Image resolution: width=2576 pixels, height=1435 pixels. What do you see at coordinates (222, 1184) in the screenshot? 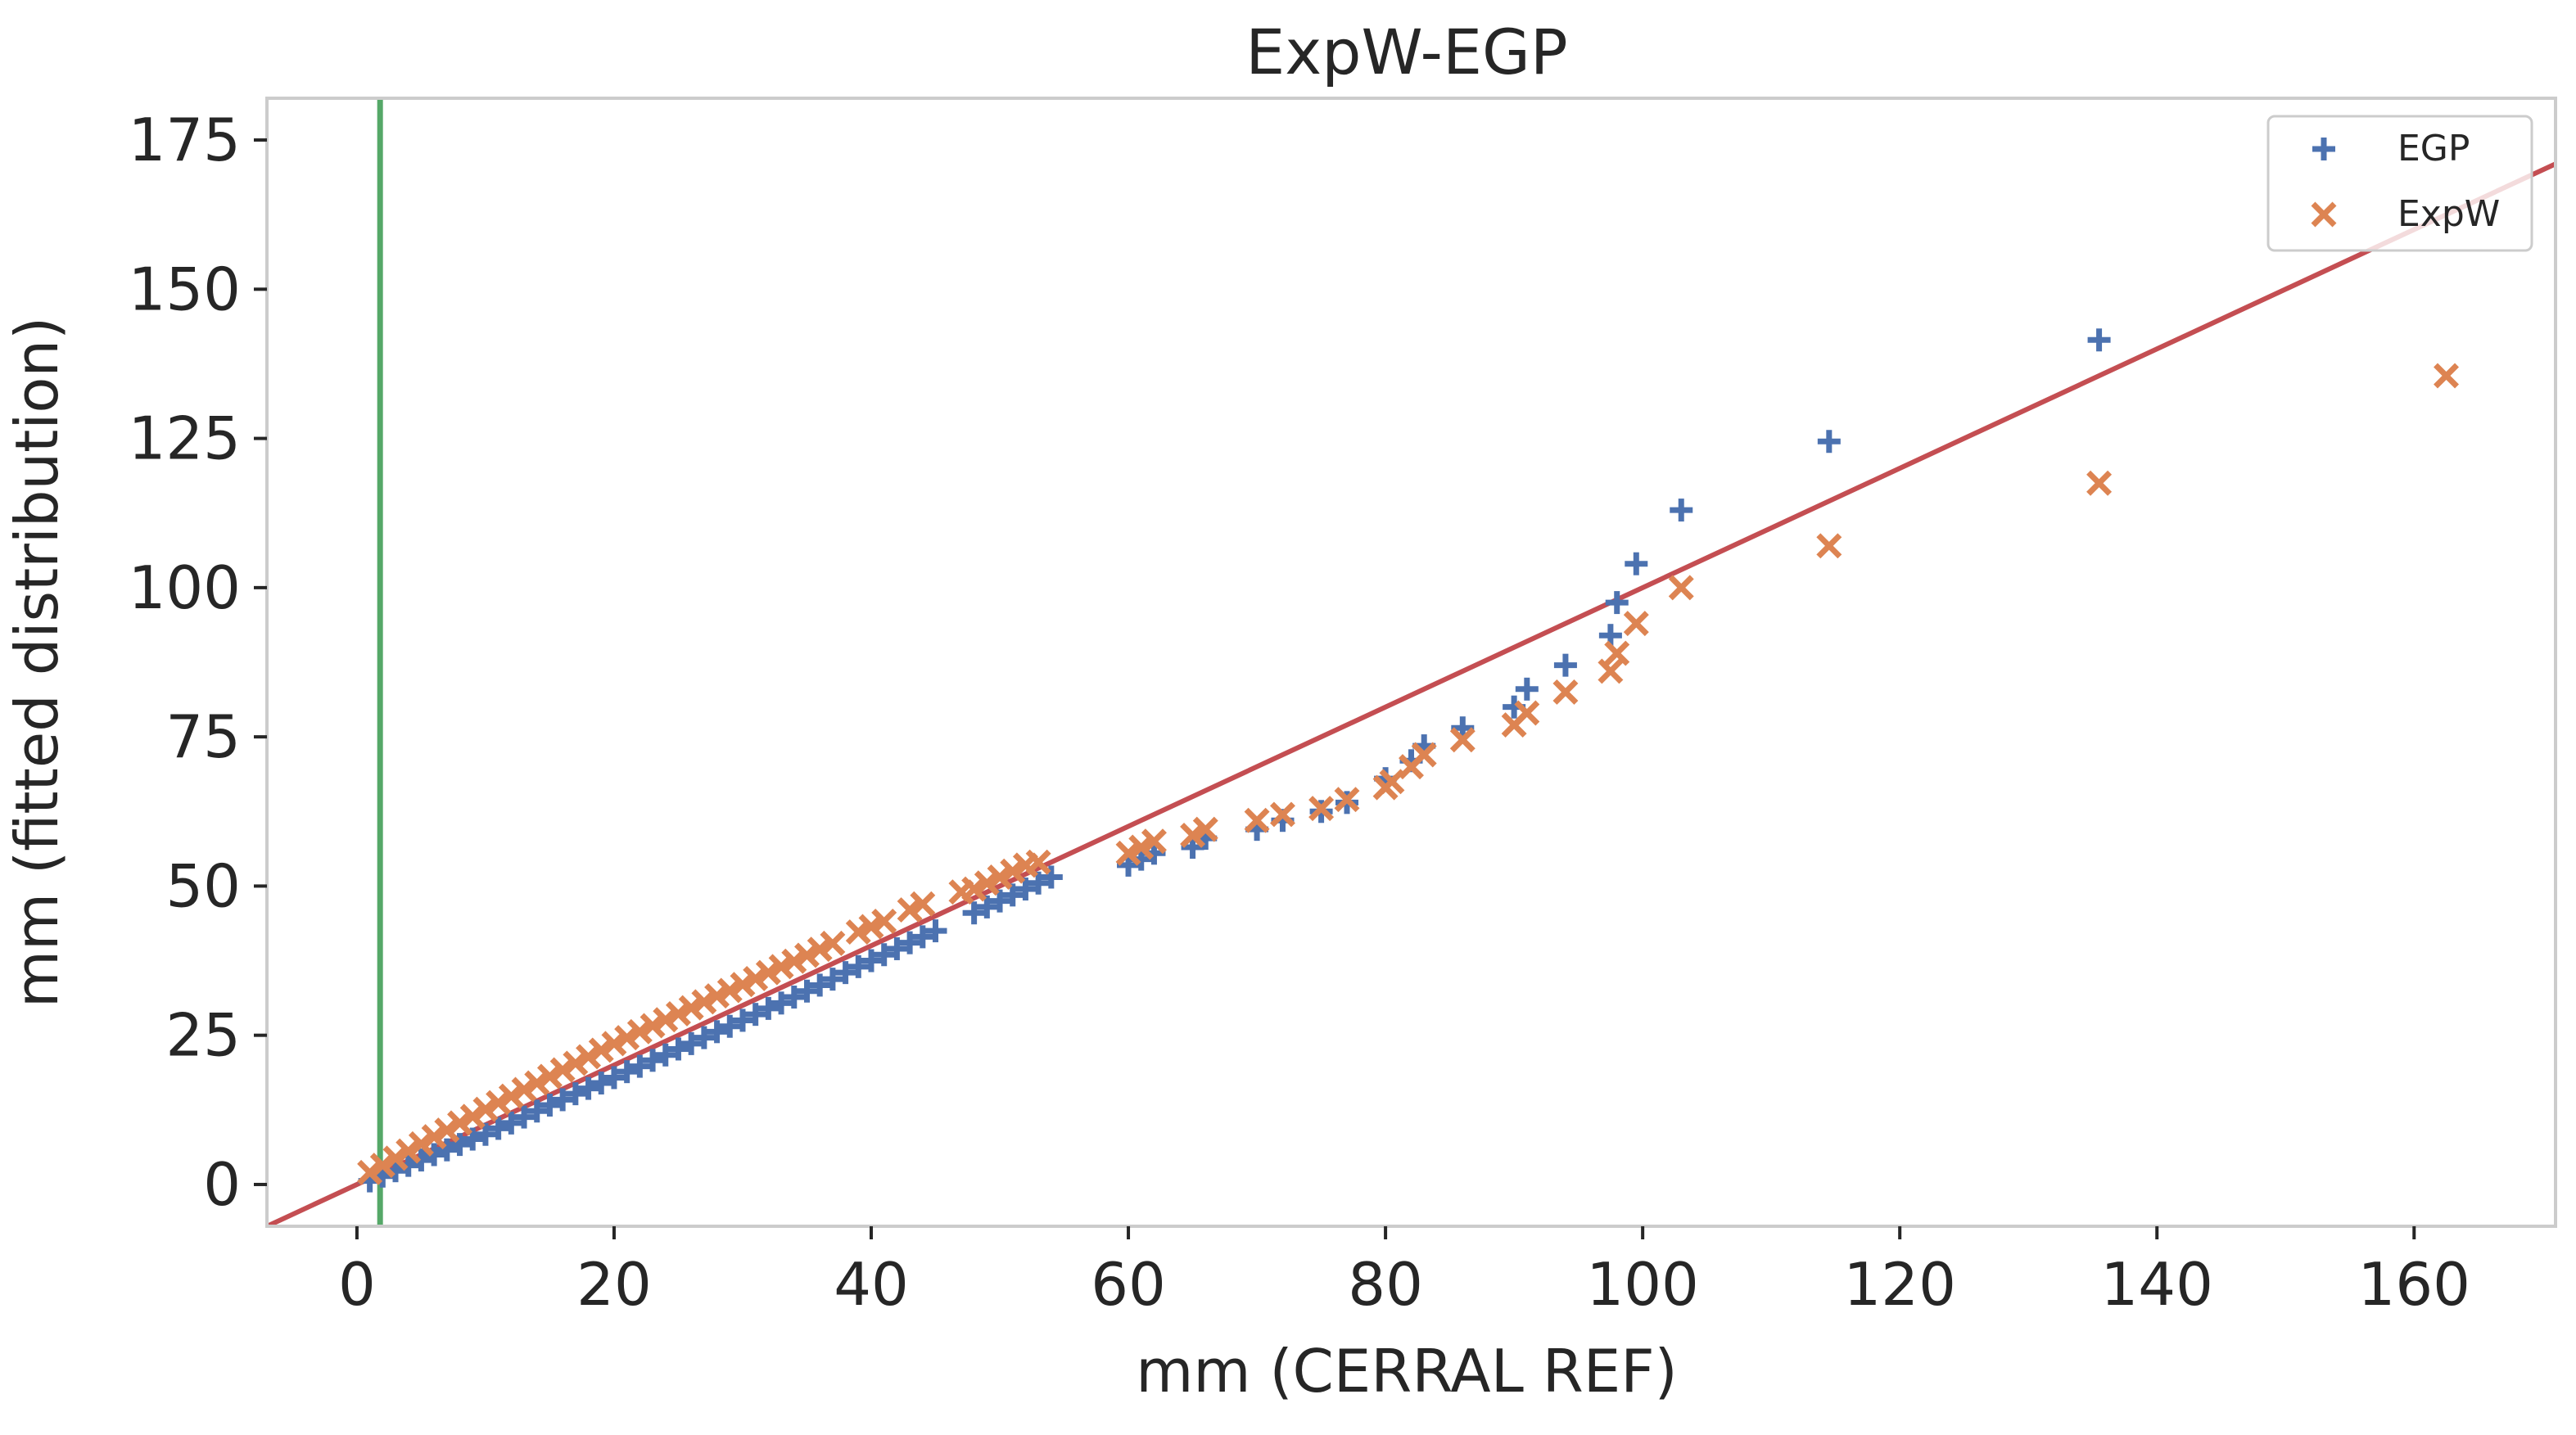
I see `y-tick-label: 0` at bounding box center [222, 1184].